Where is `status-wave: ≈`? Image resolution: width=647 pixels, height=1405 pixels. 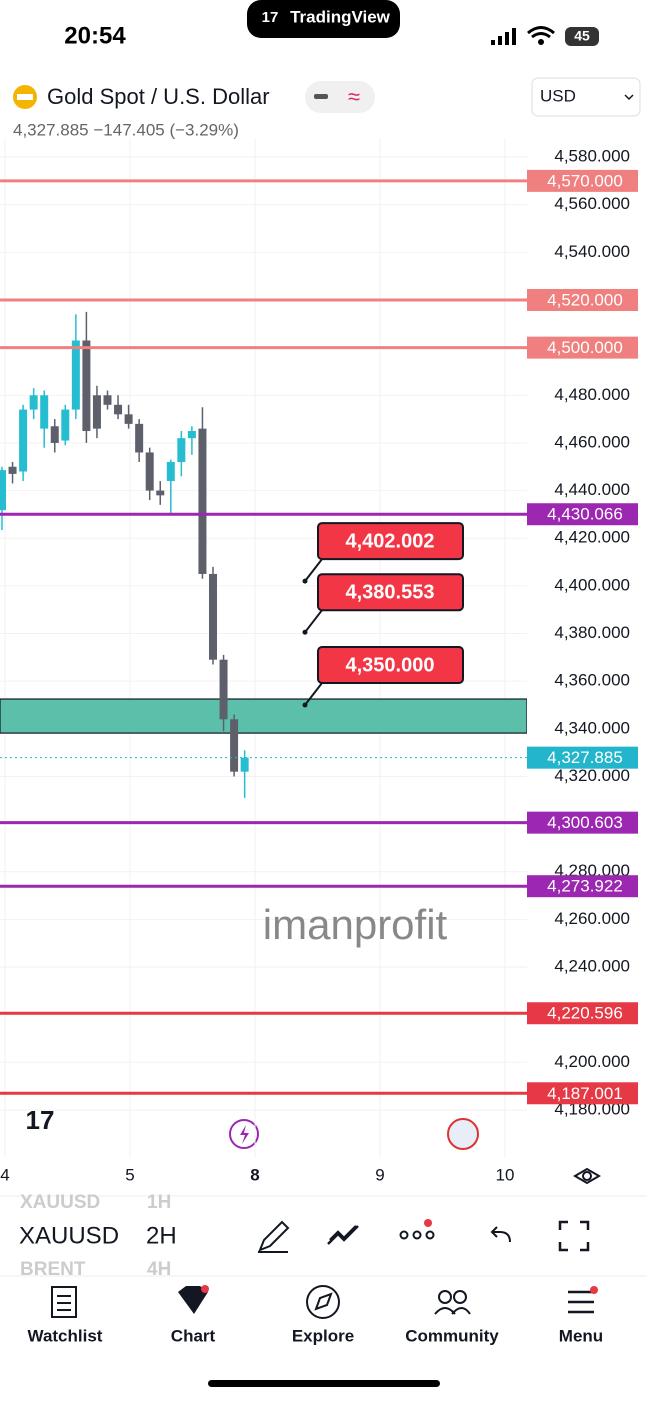 status-wave: ≈ is located at coordinates (354, 96).